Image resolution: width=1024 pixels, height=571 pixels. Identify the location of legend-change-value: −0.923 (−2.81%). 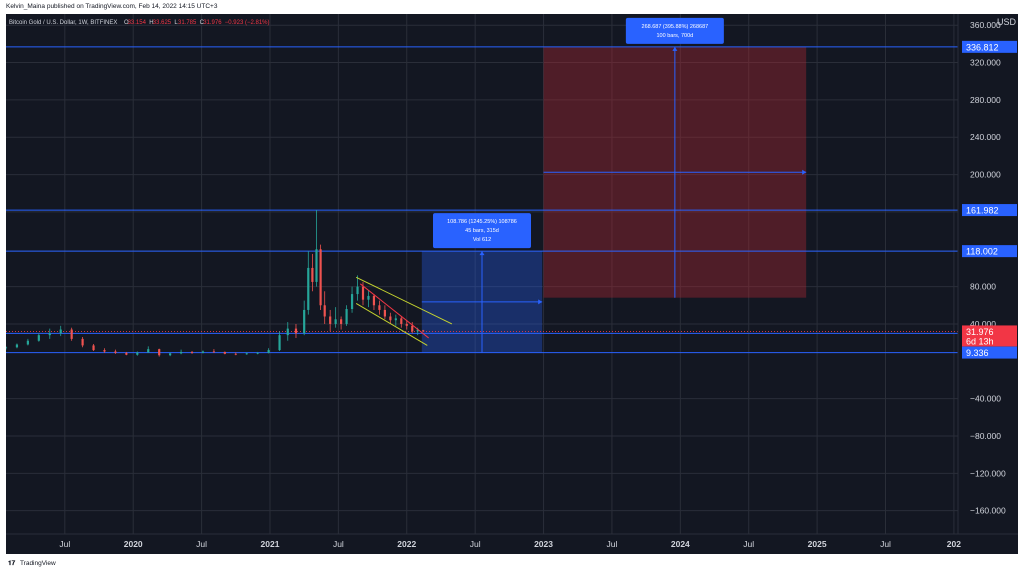
(247, 23).